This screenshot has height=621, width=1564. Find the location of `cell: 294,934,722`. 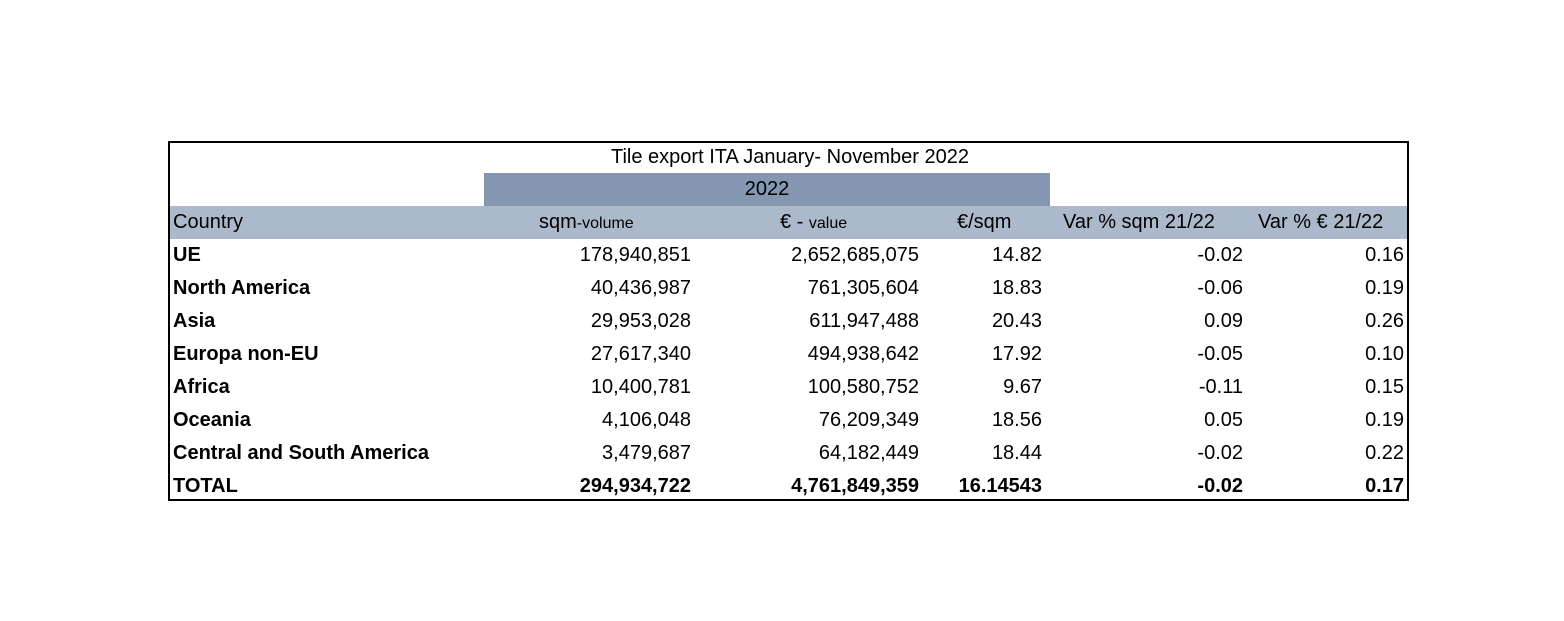

cell: 294,934,722 is located at coordinates (635, 486).